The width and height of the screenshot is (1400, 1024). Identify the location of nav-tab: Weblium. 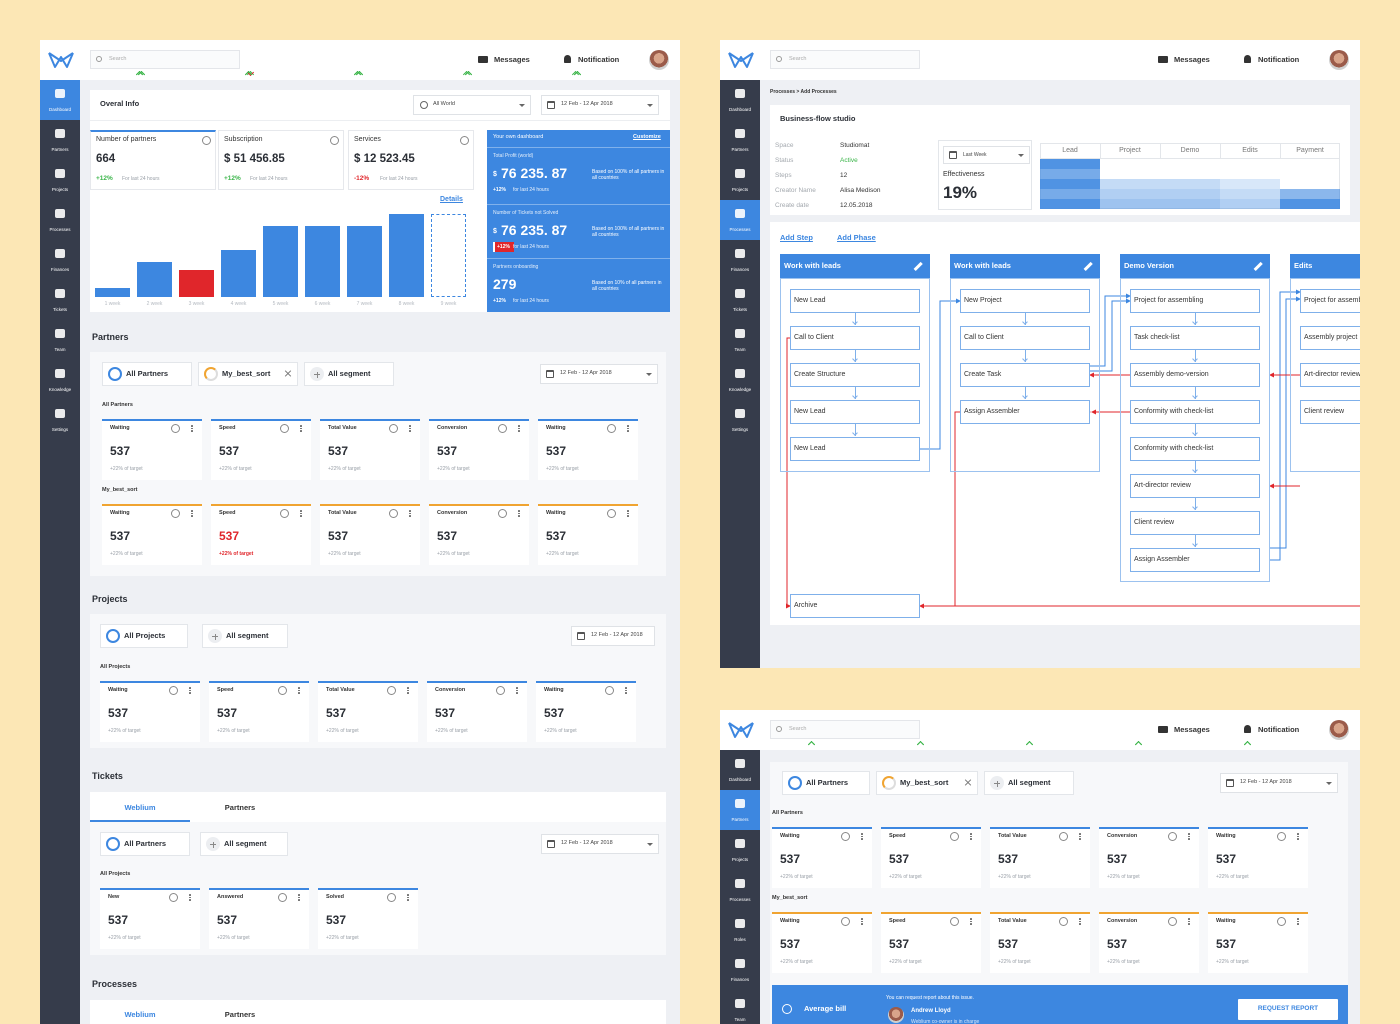
(140, 808).